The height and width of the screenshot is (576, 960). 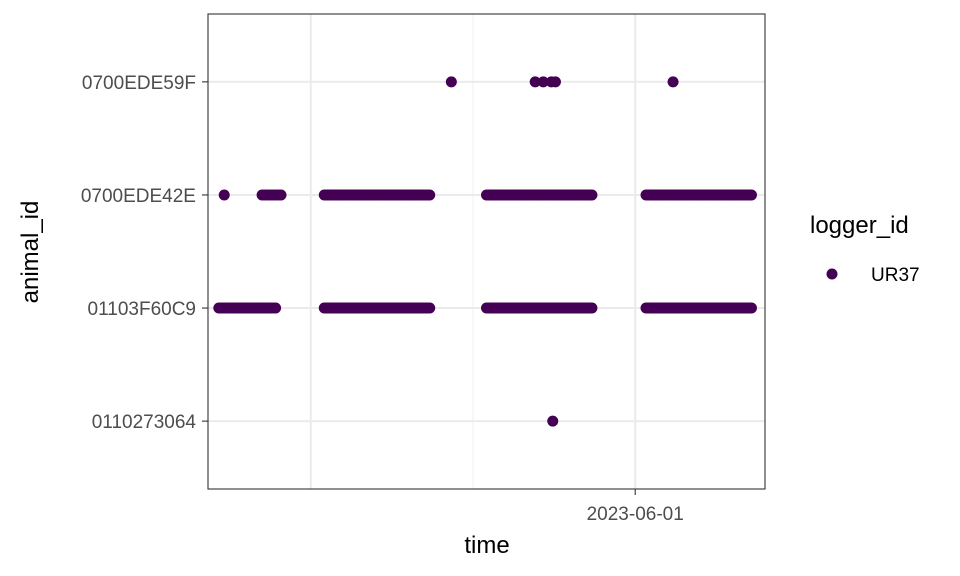 What do you see at coordinates (30, 252) in the screenshot?
I see `y-axis-title: animal_id` at bounding box center [30, 252].